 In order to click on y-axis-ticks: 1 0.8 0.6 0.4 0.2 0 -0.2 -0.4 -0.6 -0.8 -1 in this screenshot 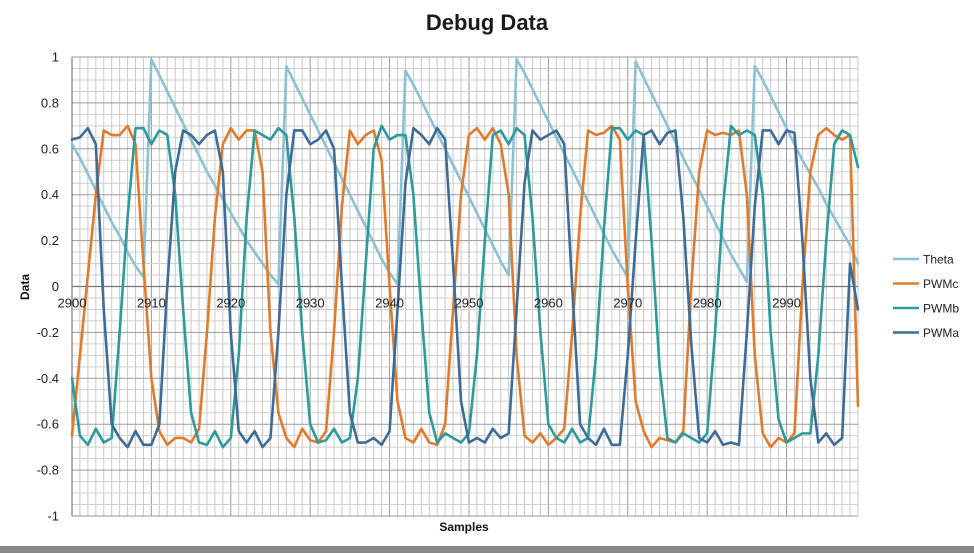, I will do `click(48, 287)`.